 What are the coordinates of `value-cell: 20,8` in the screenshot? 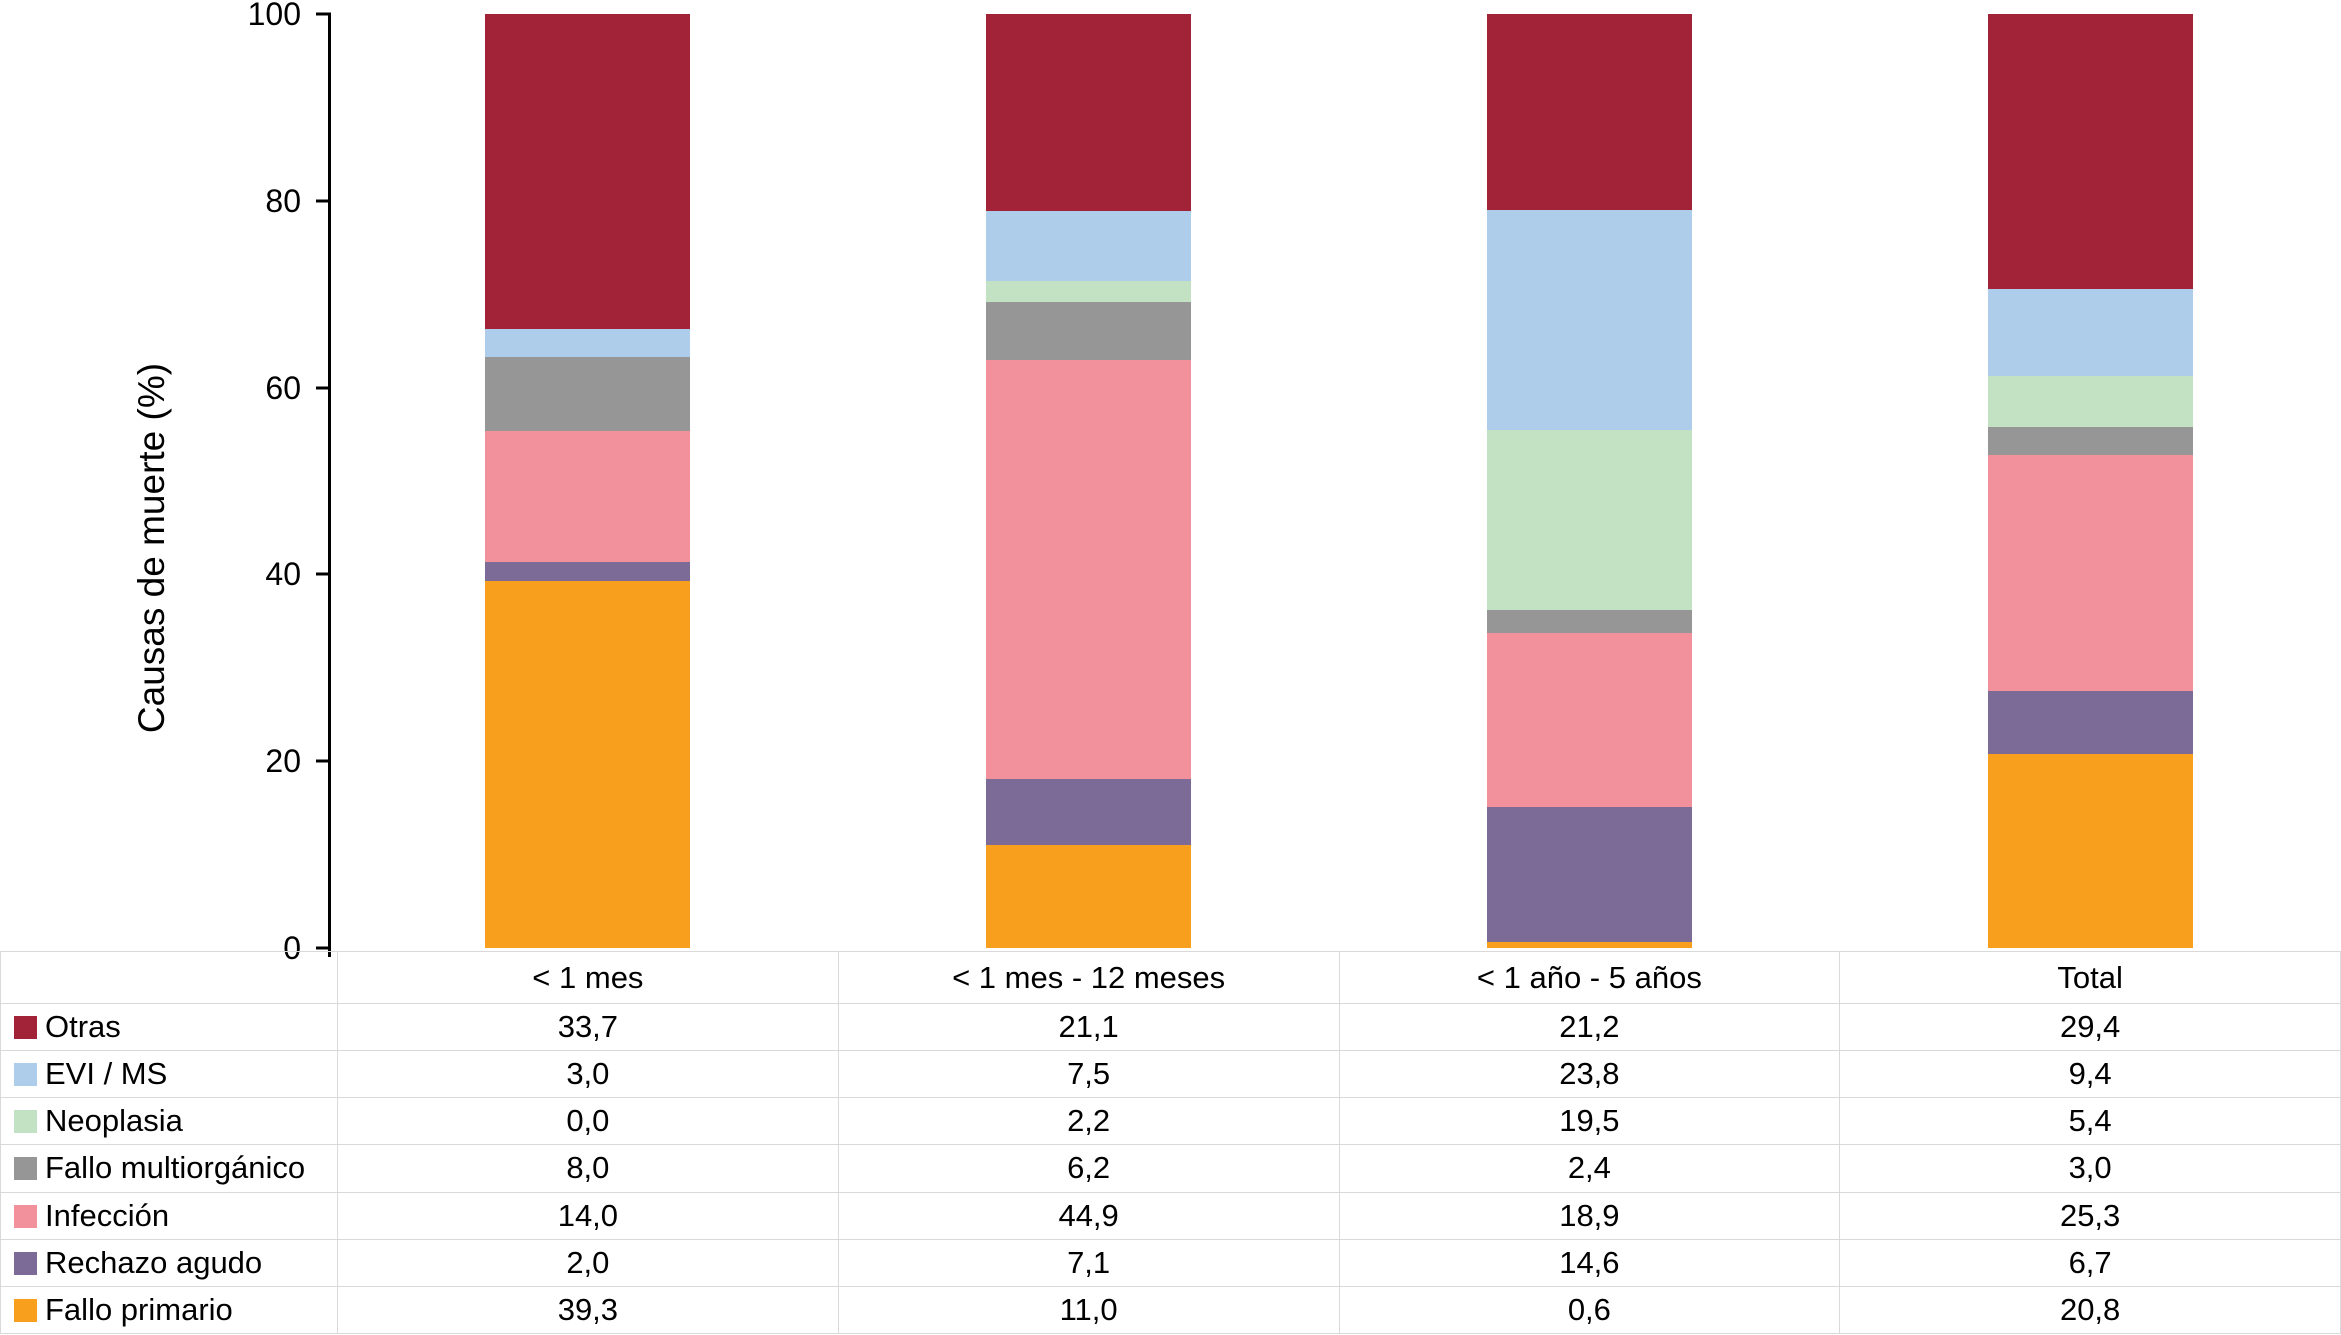 It's located at (2090, 1310).